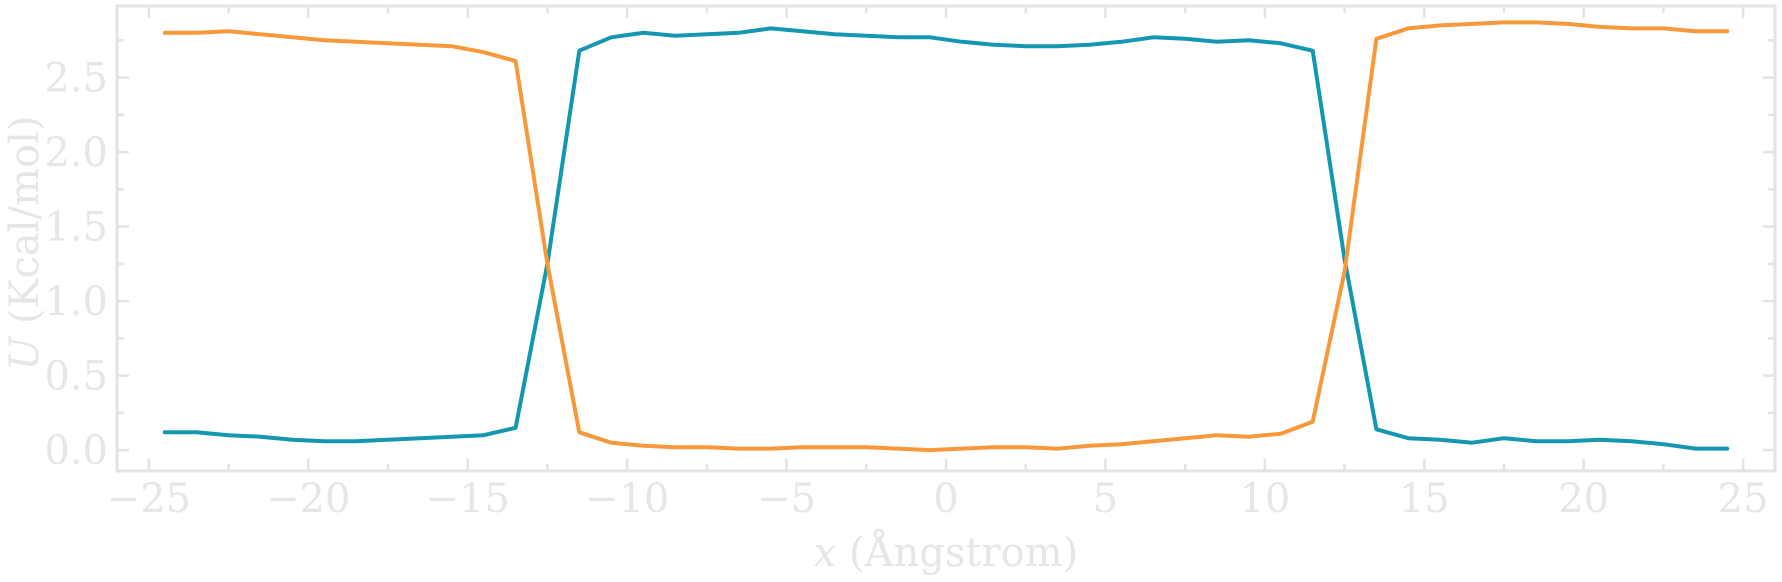  I want to click on y-tick-label: 0.5, so click(76, 377).